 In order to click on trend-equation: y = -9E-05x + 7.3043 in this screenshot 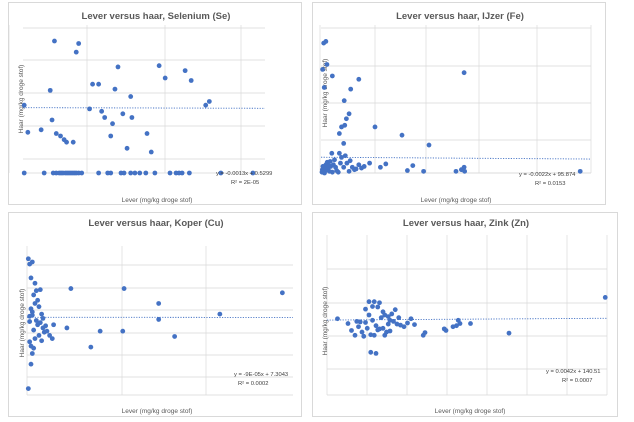, I will do `click(261, 375)`.